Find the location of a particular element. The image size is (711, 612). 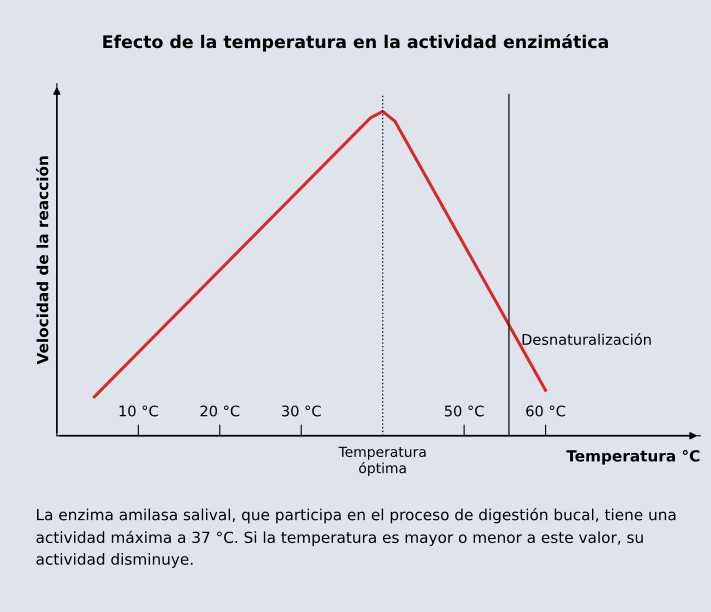

x-tick-label: 20 °C is located at coordinates (220, 410).